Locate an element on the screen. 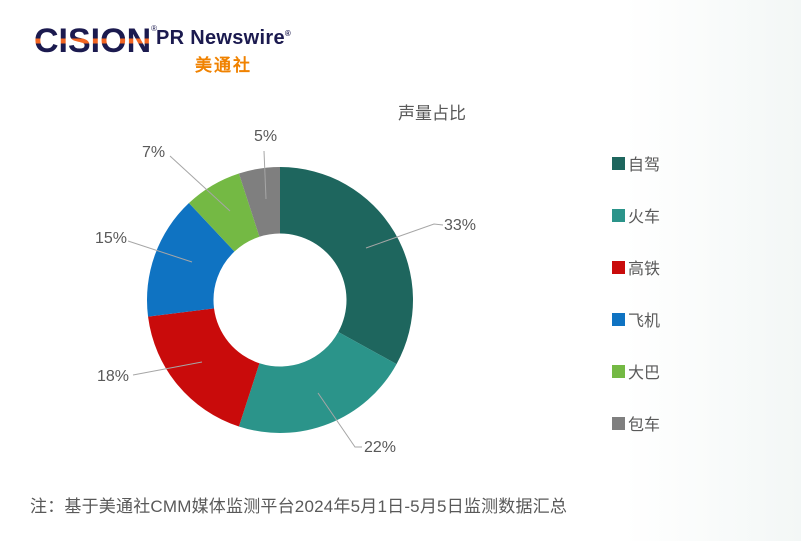 The width and height of the screenshot is (801, 541). legend-label: 包车 is located at coordinates (644, 425).